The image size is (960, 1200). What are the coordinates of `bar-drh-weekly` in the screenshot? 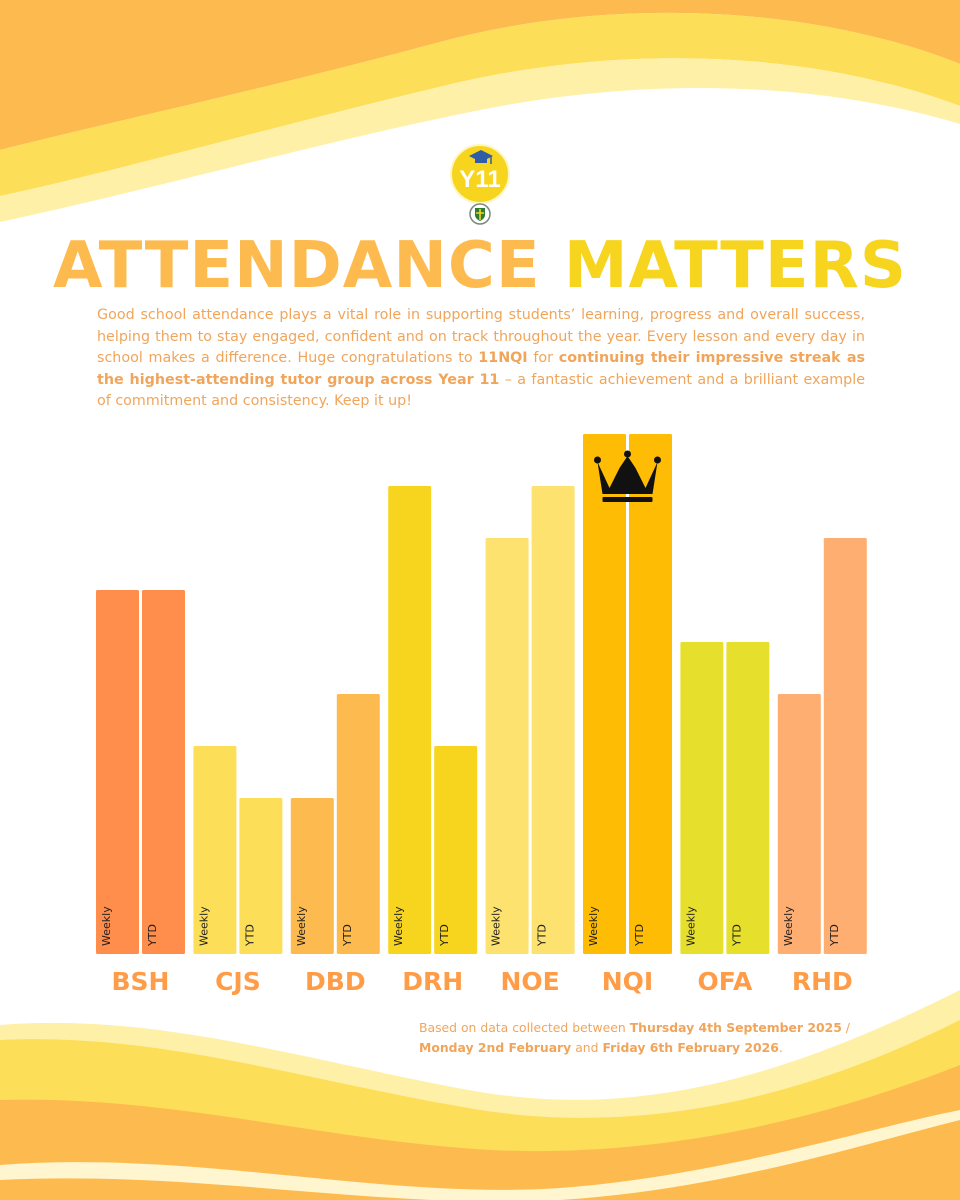 It's located at (410, 720).